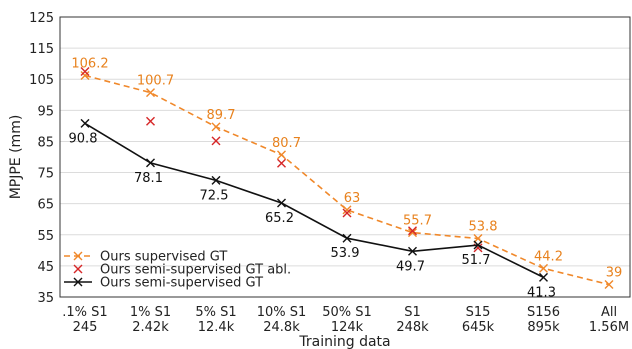  I want to click on data-label-semi-supervised: 51.7, so click(476, 260).